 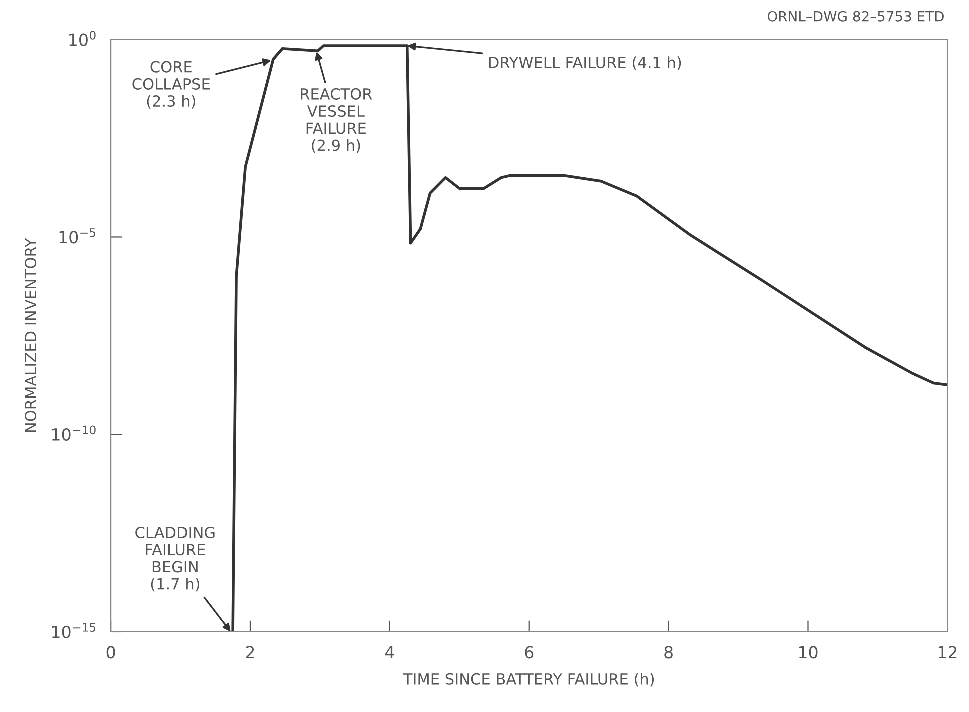 I want to click on annotation: CORE COLLAPSE (2.3 h), so click(x=171, y=85).